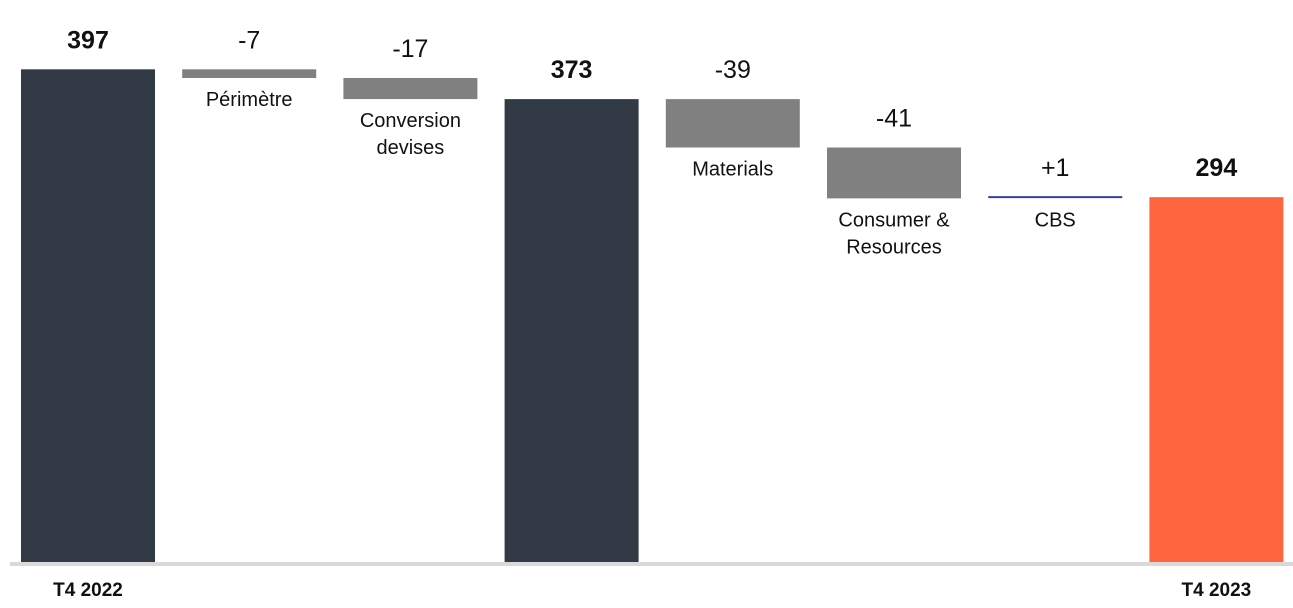  What do you see at coordinates (894, 247) in the screenshot?
I see `category-label-6-line-2: Resources` at bounding box center [894, 247].